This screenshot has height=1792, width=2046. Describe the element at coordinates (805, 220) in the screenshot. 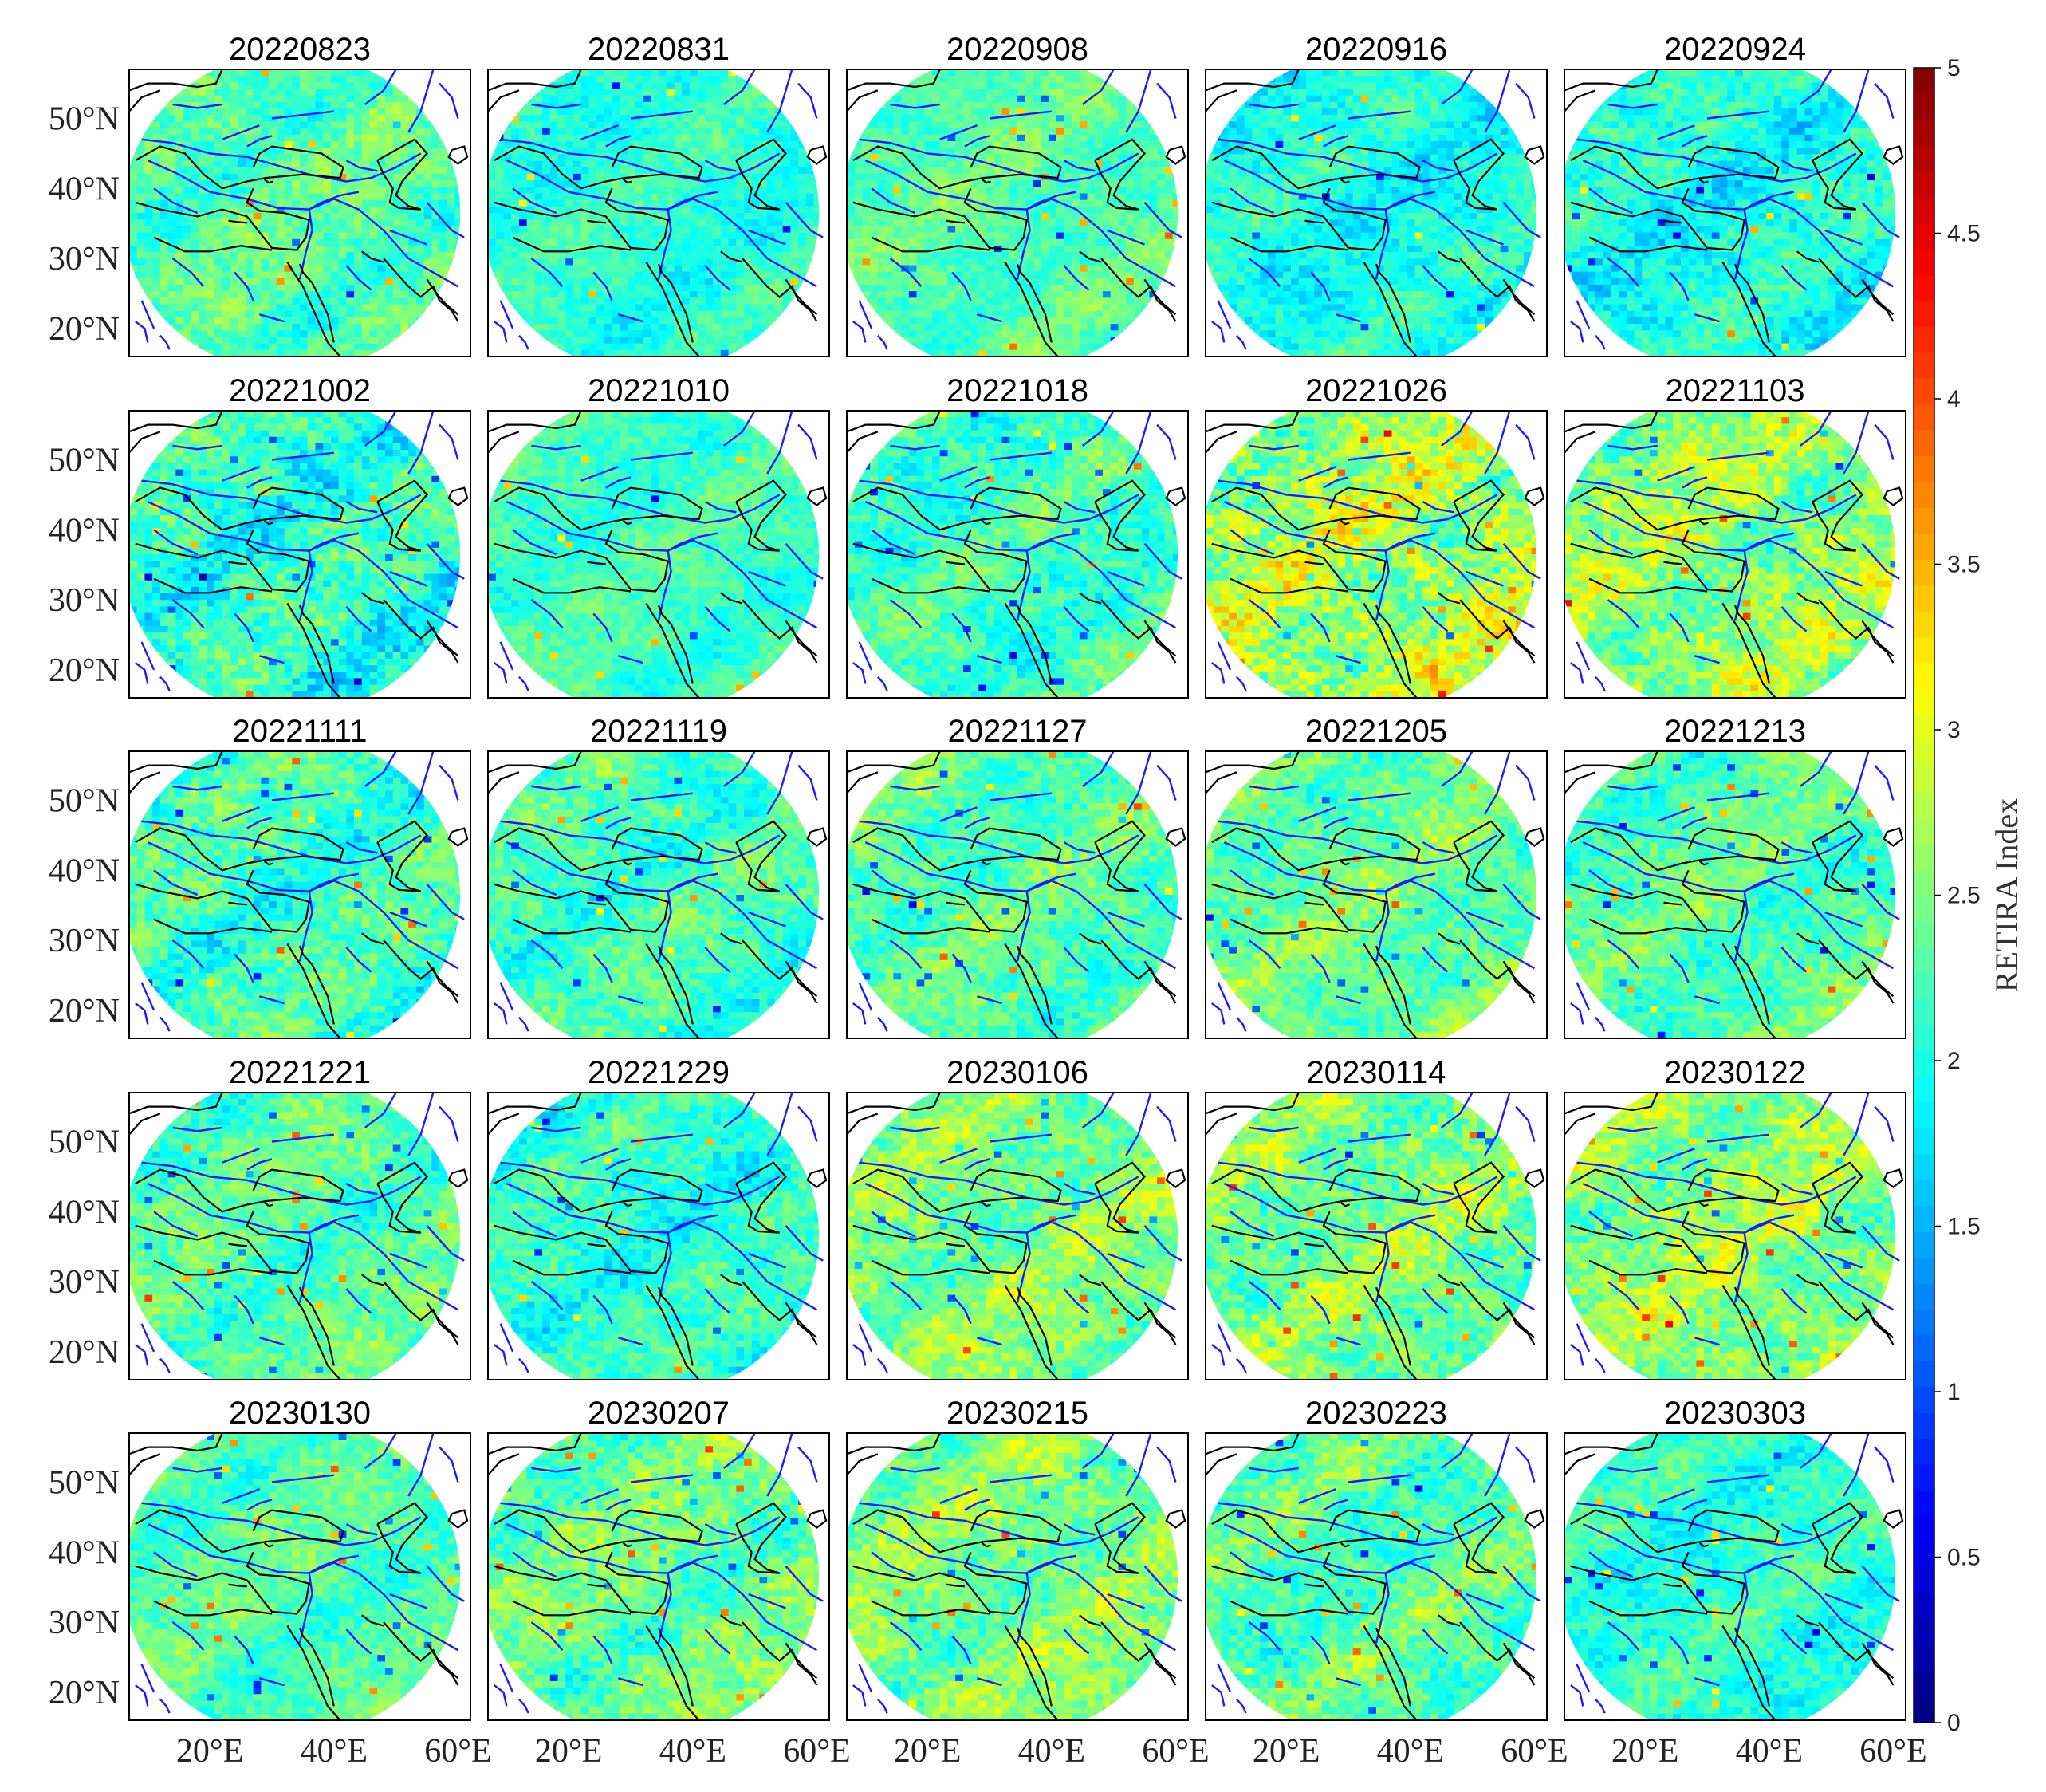

I see `fault-line` at that location.